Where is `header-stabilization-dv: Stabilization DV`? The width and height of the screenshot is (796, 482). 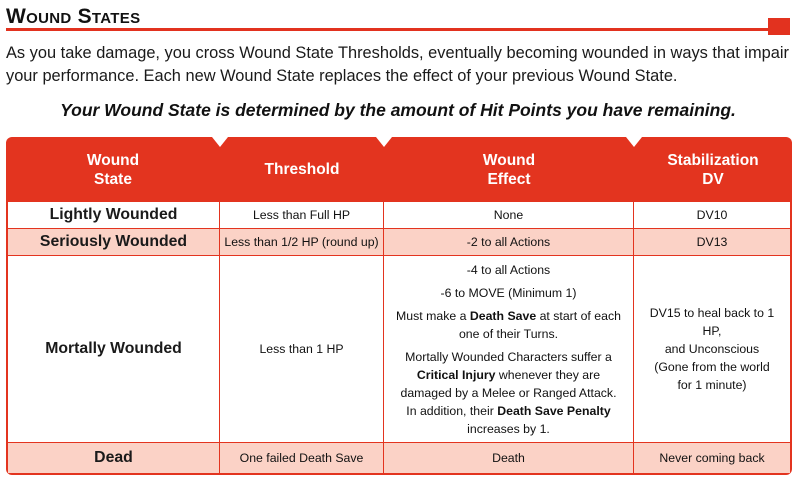 header-stabilization-dv: Stabilization DV is located at coordinates (713, 169).